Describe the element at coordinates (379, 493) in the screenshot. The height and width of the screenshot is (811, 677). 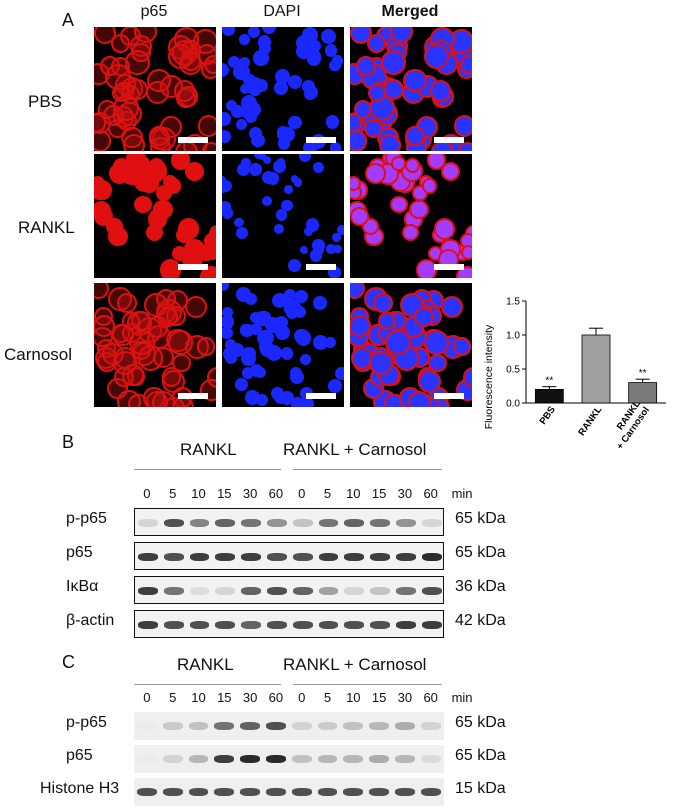
I see `time-point-label: 15` at that location.